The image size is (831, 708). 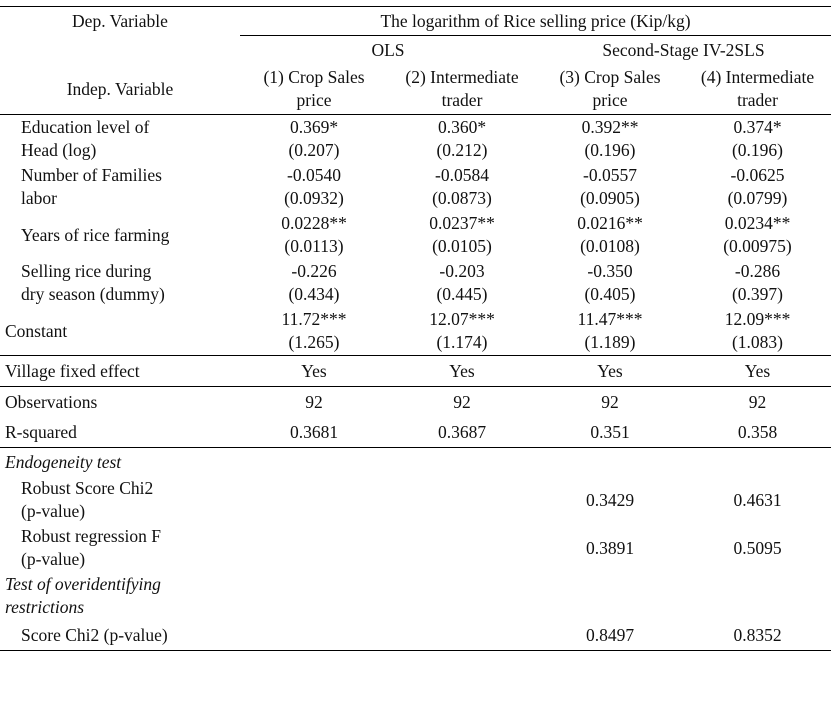 I want to click on section-title-line2: restrictions, so click(x=45, y=606).